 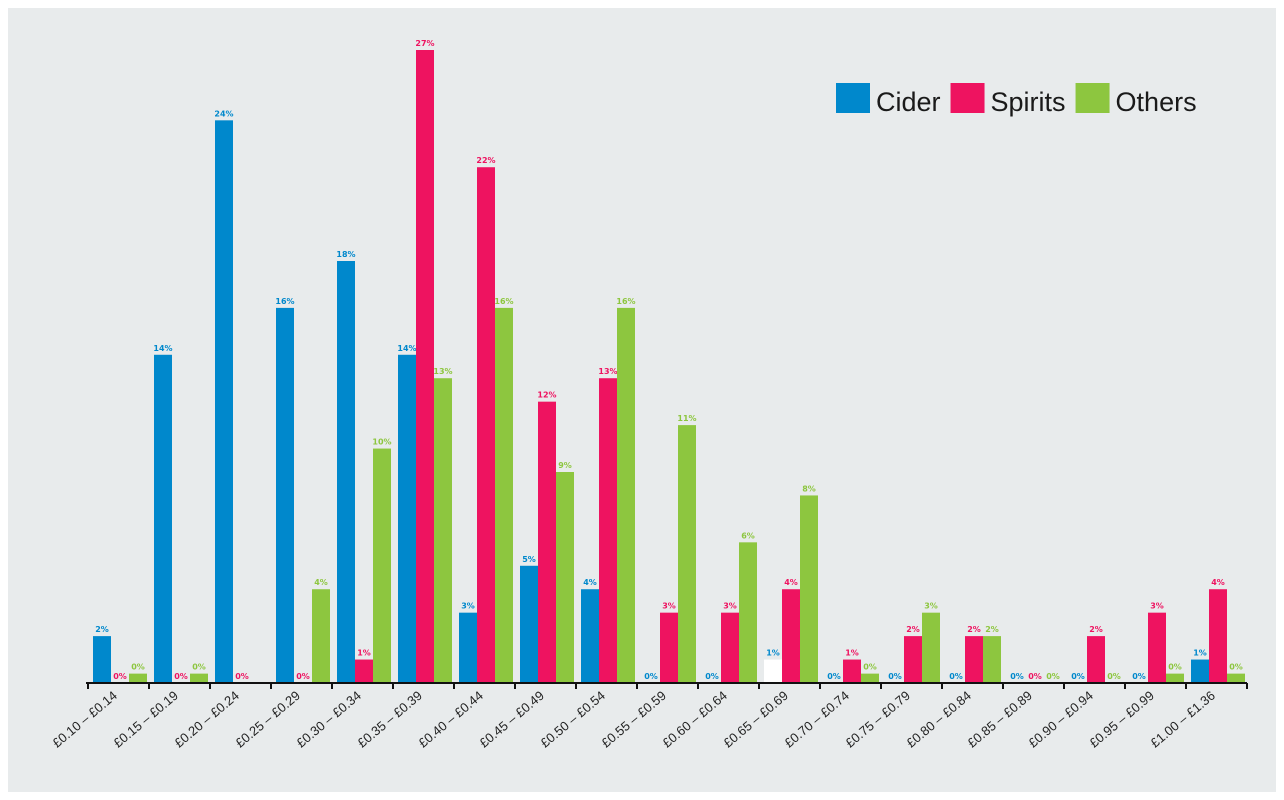 What do you see at coordinates (816, 719) in the screenshot?
I see `x-tick-label-13: £0.70 – £0.74` at bounding box center [816, 719].